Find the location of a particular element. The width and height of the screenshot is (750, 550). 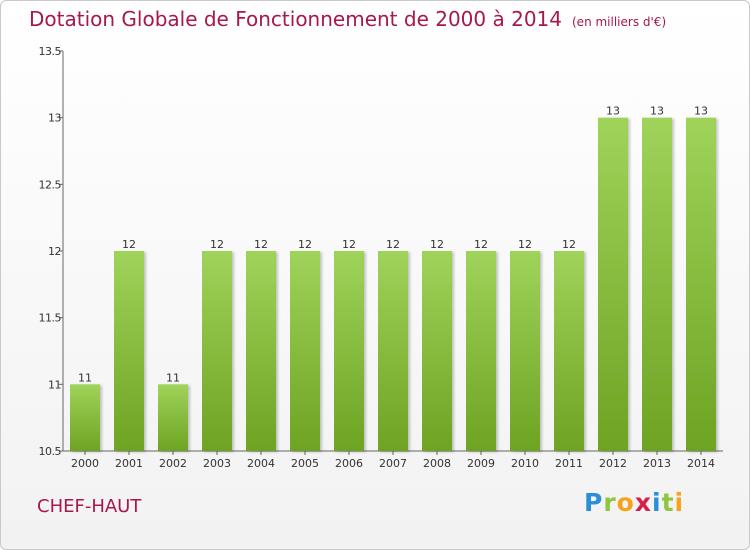

x-tick-label: 2002 is located at coordinates (173, 463).